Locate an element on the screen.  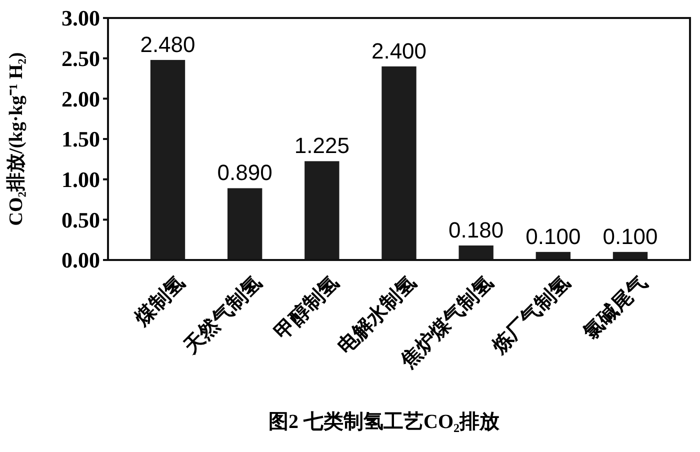
y-tick-label: 0.50 is located at coordinates (81, 219).